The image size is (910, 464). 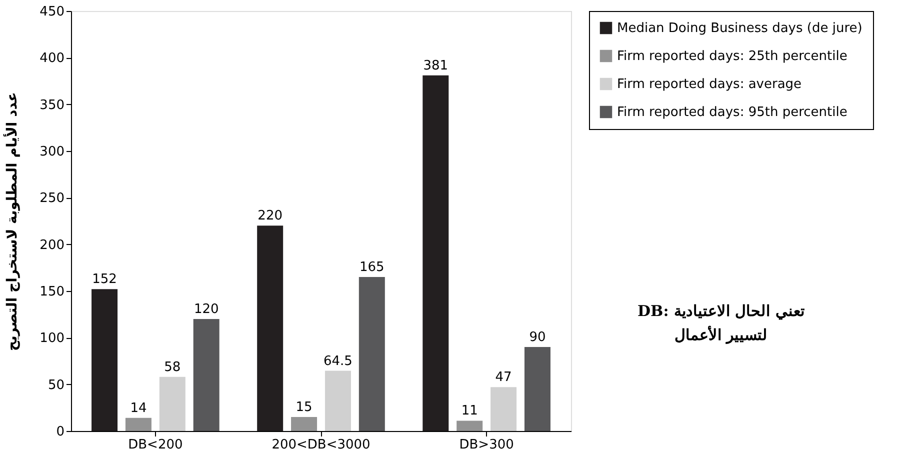 I want to click on y-tick-label: 350, so click(x=52, y=105).